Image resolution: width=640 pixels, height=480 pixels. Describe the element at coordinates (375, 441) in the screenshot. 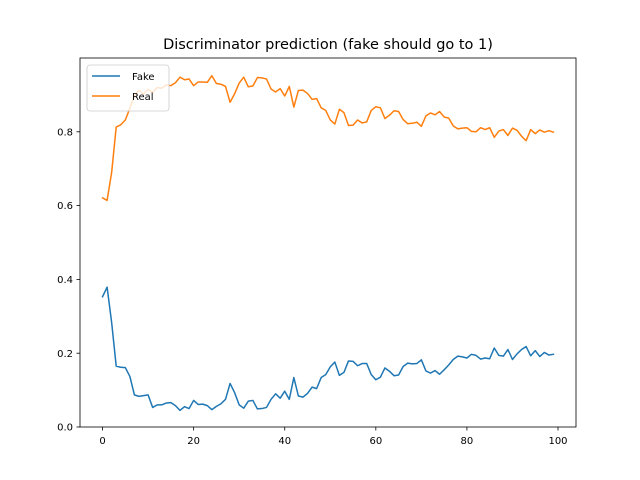

I see `x-tick-label: 60` at that location.